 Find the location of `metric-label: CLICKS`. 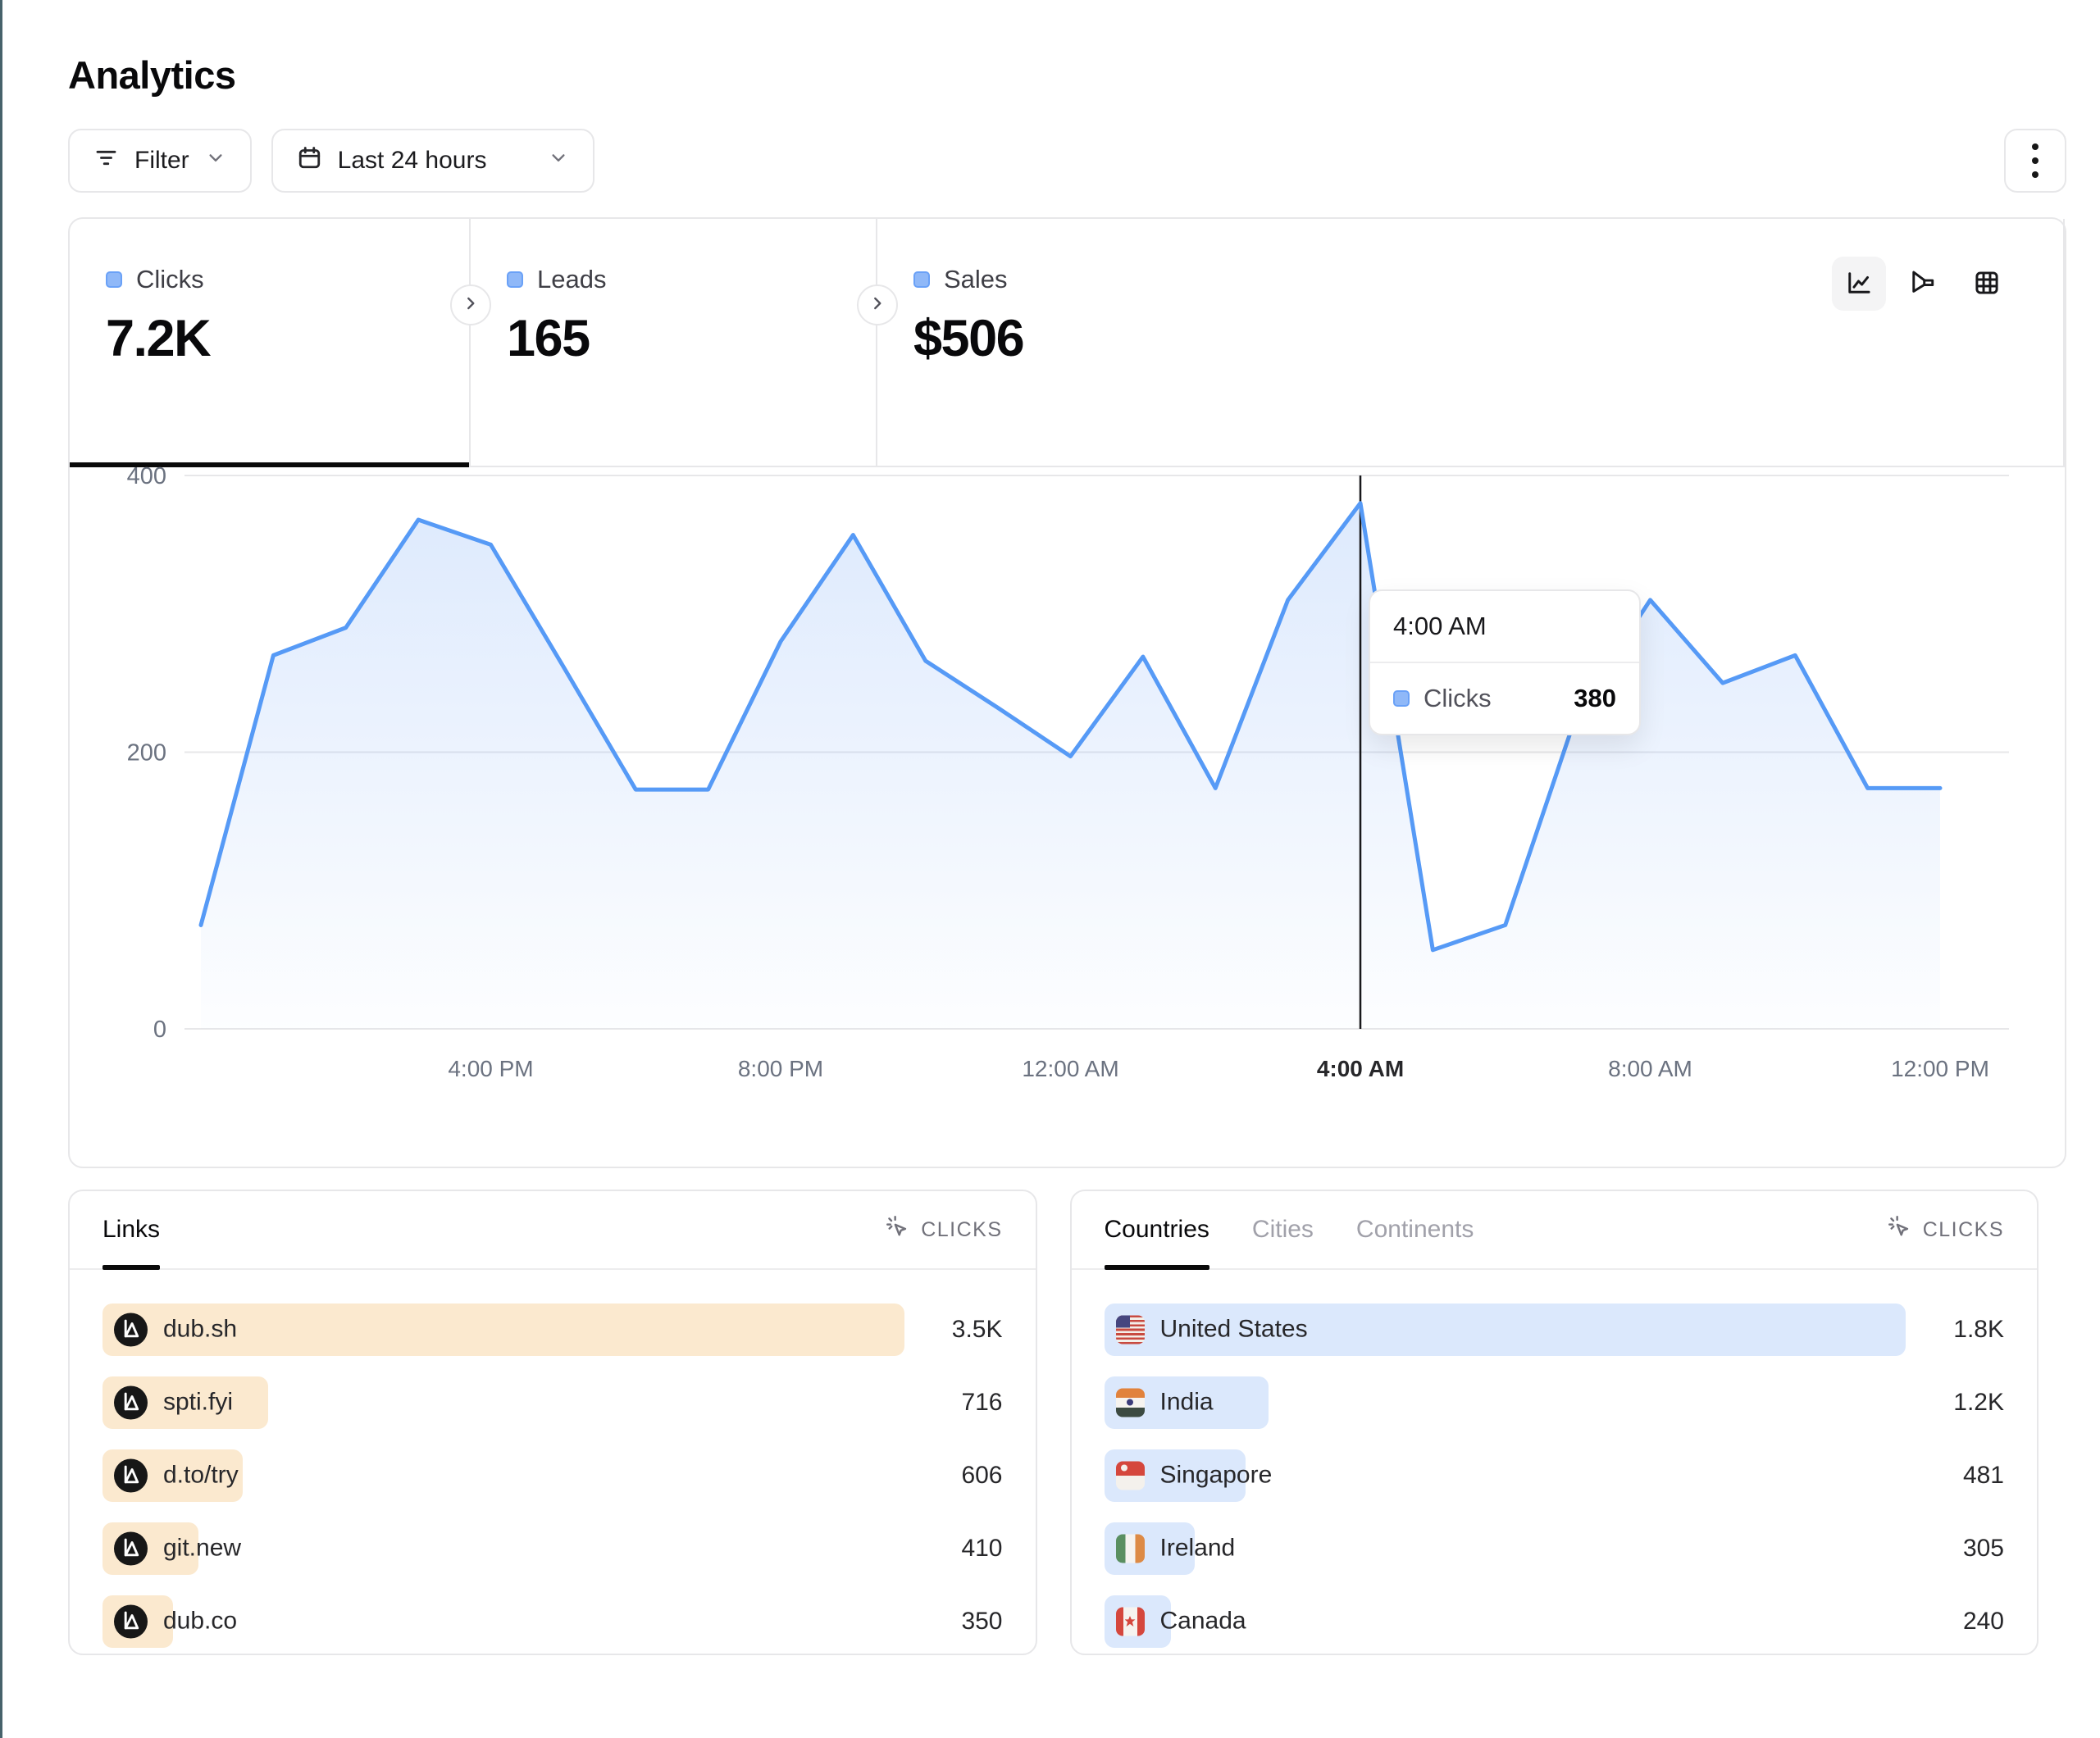

metric-label: CLICKS is located at coordinates (1963, 1229).